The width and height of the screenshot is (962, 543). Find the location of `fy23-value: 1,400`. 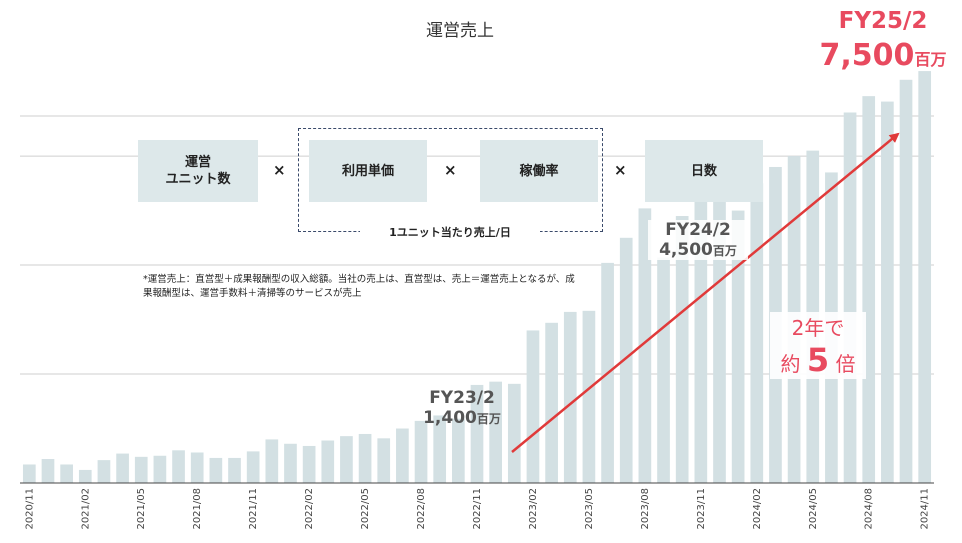

fy23-value: 1,400 is located at coordinates (450, 418).